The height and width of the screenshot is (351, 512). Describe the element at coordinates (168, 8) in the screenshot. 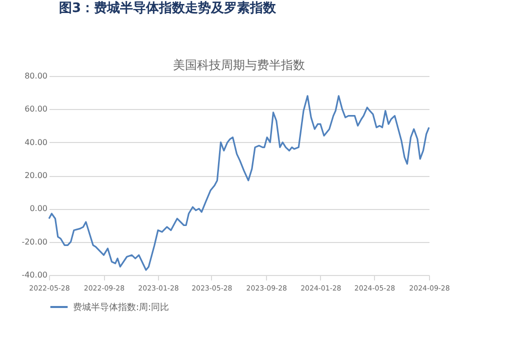

I see `caption: 图3：费城半导体指数走势及罗素指数` at that location.